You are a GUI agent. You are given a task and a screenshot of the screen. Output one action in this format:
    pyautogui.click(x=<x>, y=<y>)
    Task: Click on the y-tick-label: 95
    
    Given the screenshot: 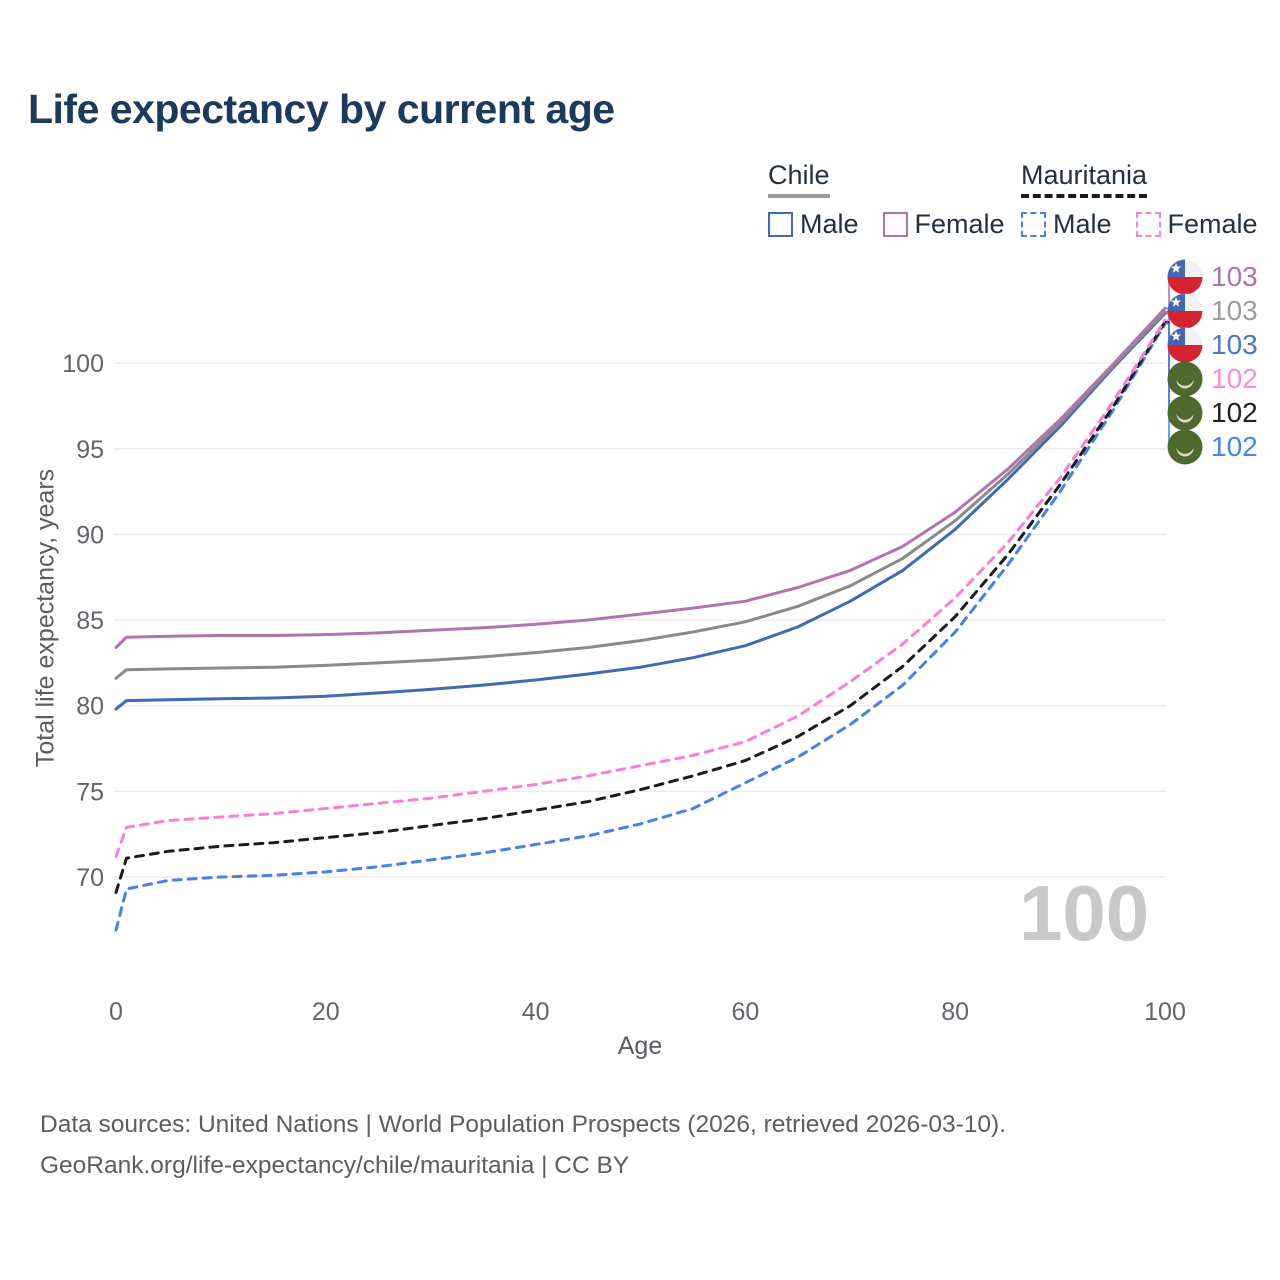 What is the action you would take?
    pyautogui.click(x=90, y=450)
    